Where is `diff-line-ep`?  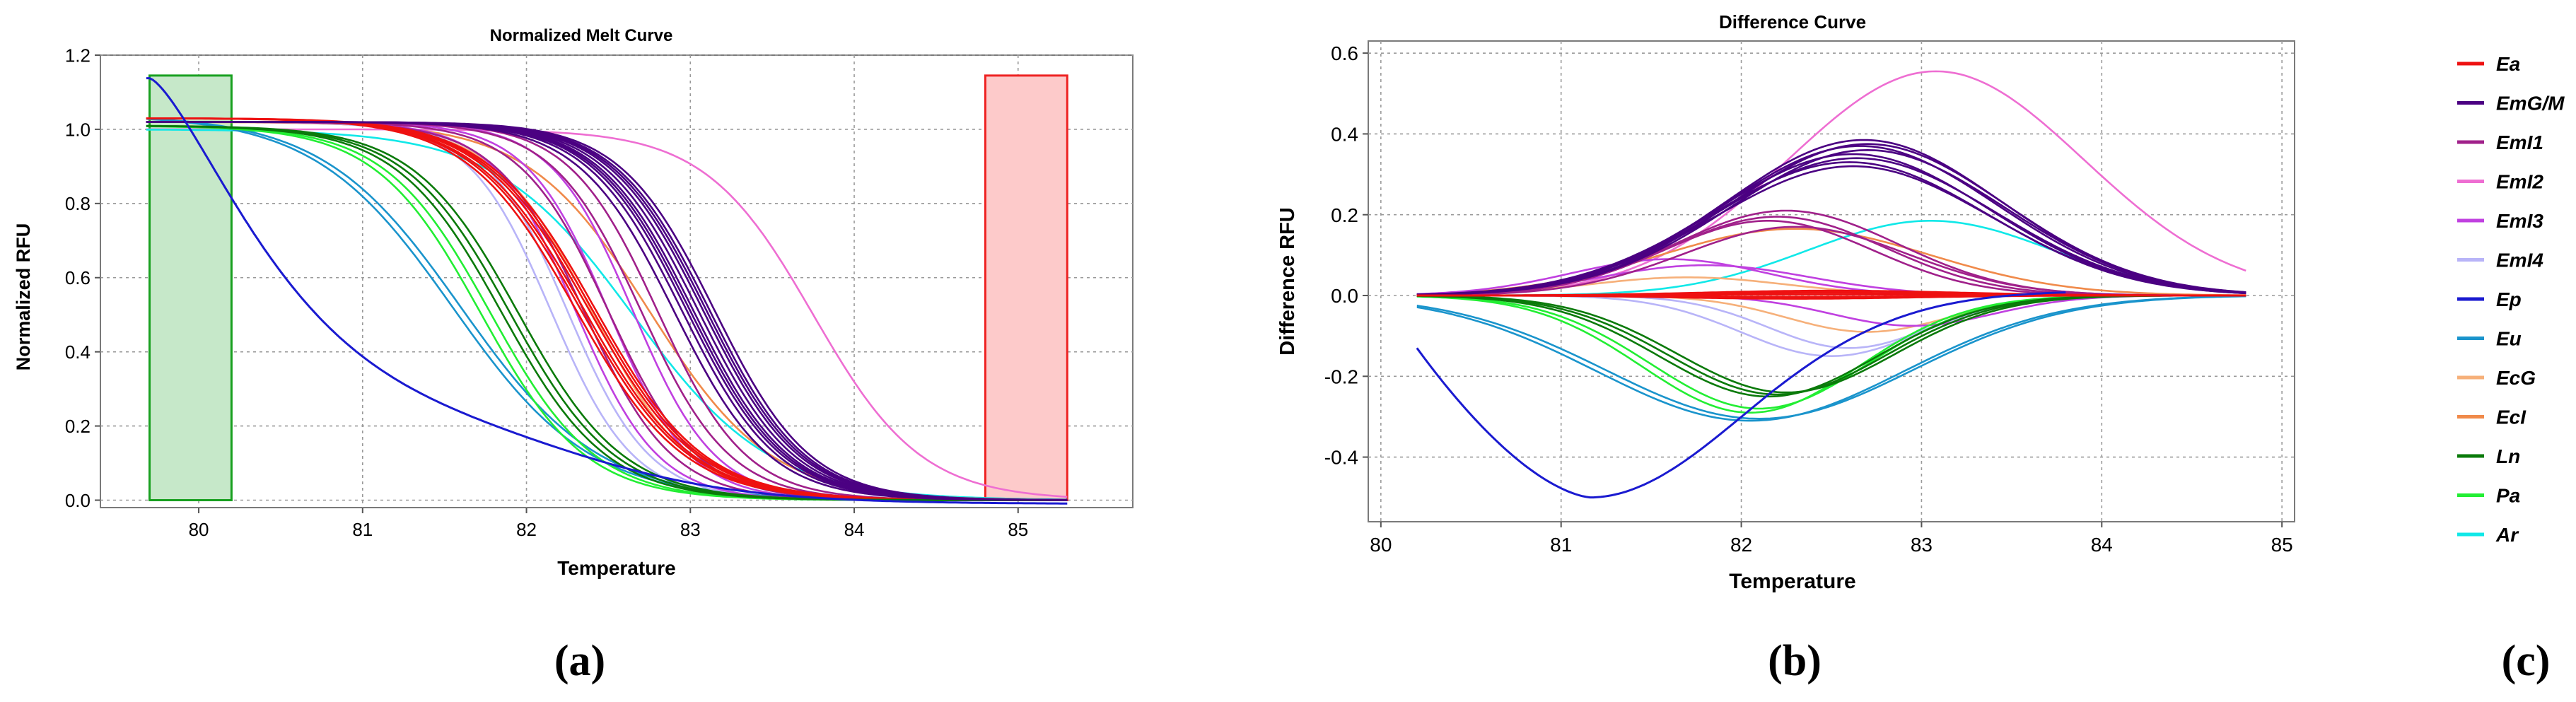
diff-line-ep is located at coordinates (1741, 395).